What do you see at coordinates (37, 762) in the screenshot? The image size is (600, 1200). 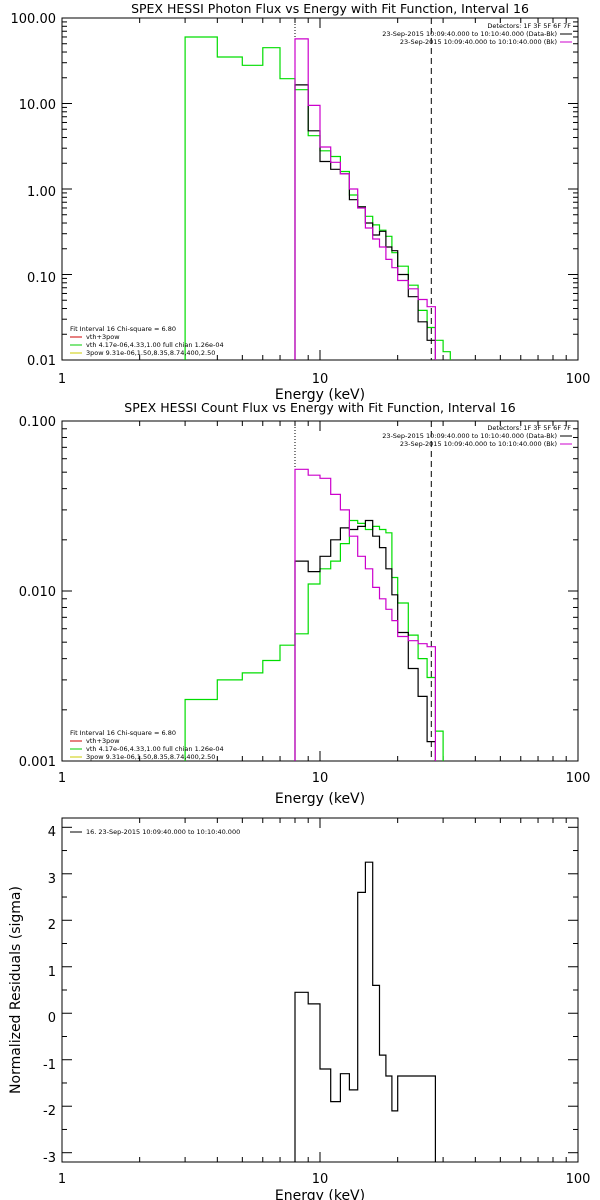 I see `y-tick-label: 0.001` at bounding box center [37, 762].